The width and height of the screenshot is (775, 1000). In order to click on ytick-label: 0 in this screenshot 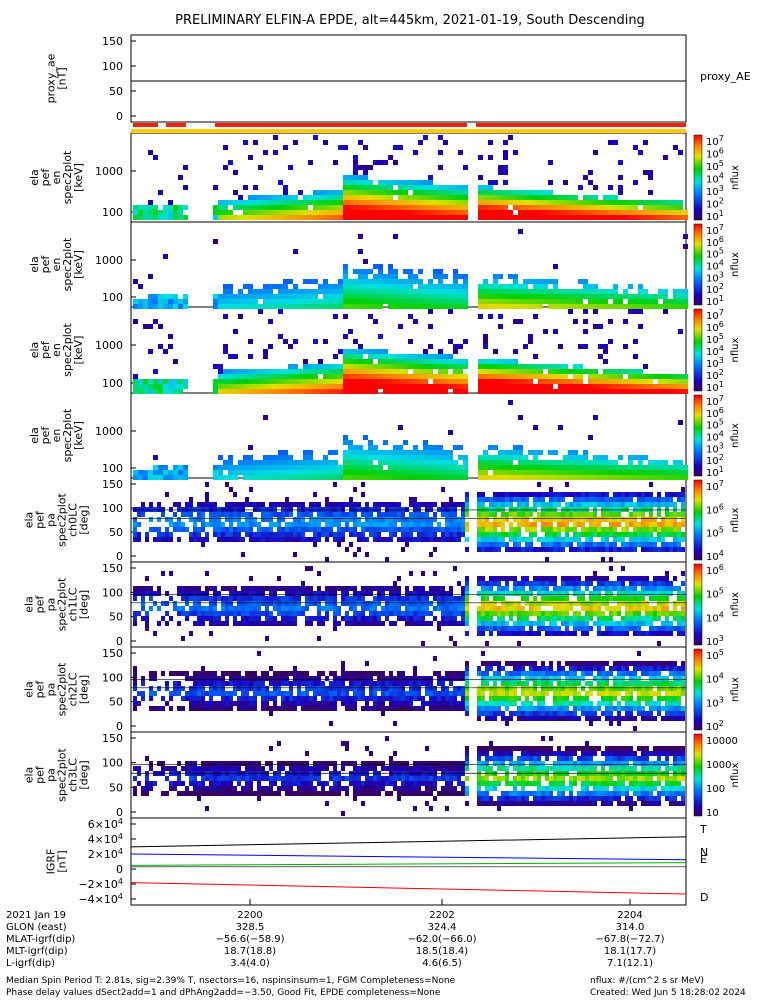, I will do `click(119, 116)`.